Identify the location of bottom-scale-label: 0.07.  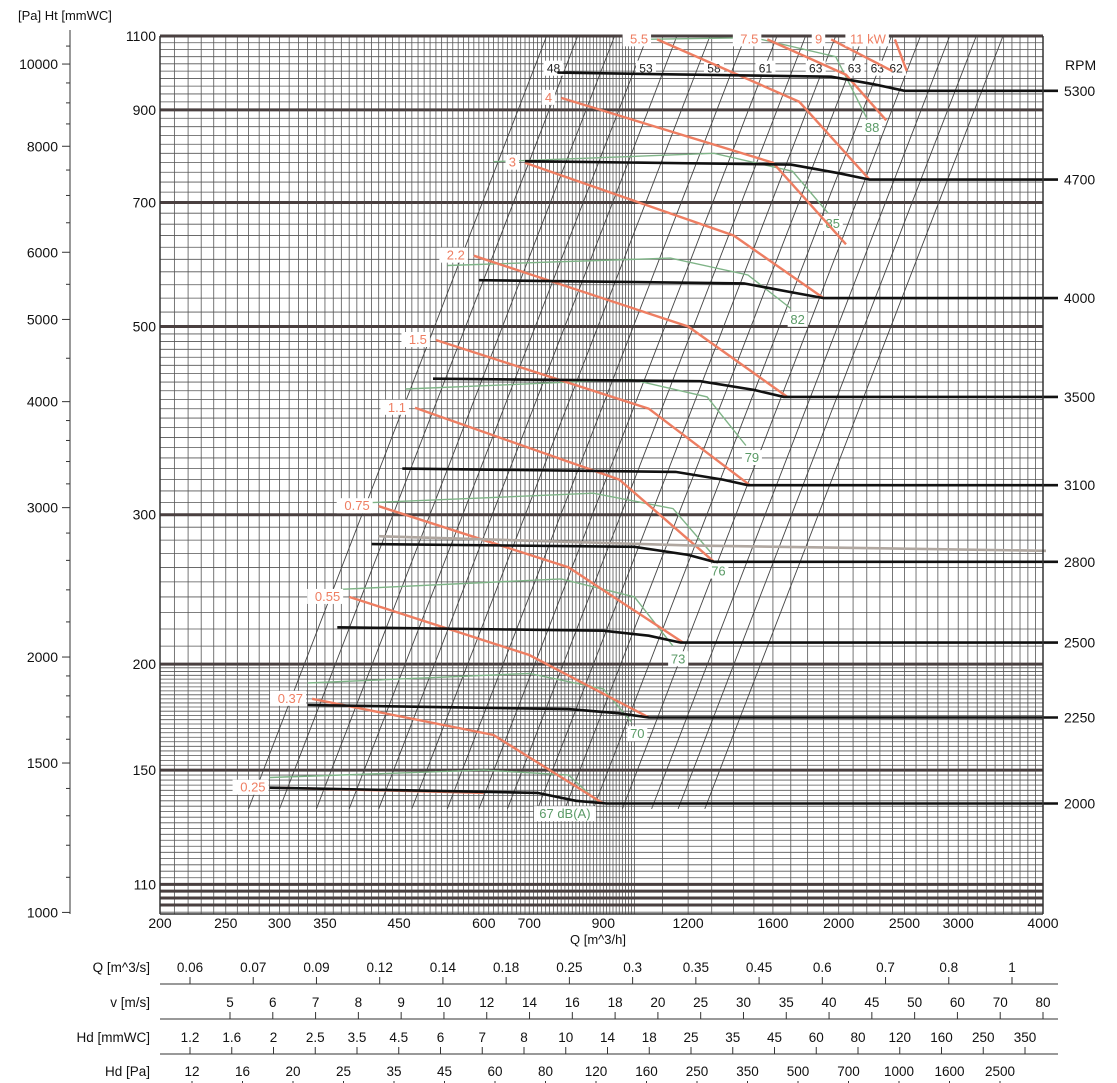
(253, 967).